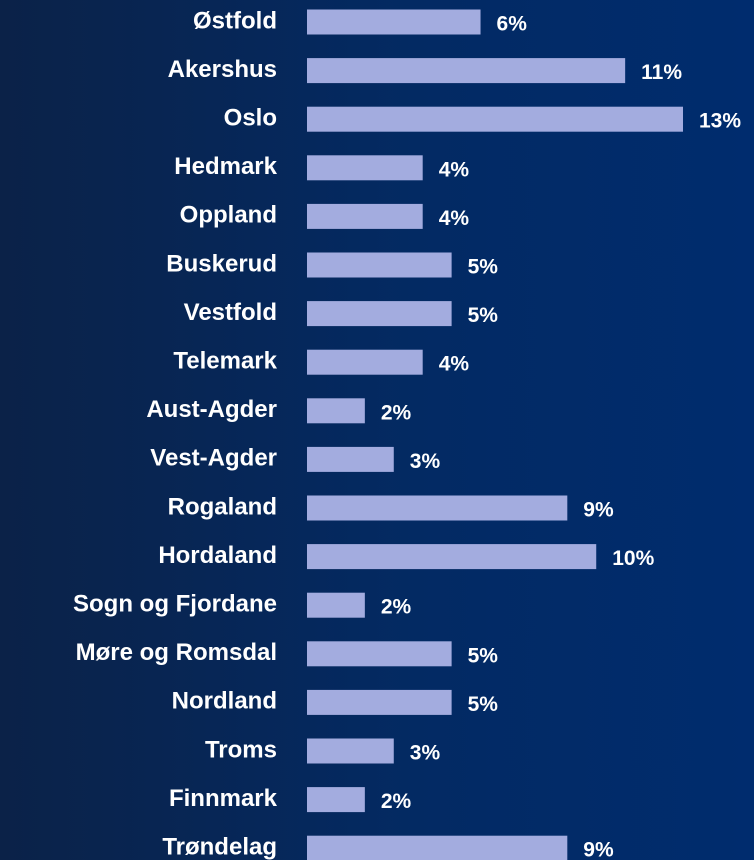 The width and height of the screenshot is (754, 860). Describe the element at coordinates (211, 409) in the screenshot. I see `category-label: Aust-Agder` at that location.